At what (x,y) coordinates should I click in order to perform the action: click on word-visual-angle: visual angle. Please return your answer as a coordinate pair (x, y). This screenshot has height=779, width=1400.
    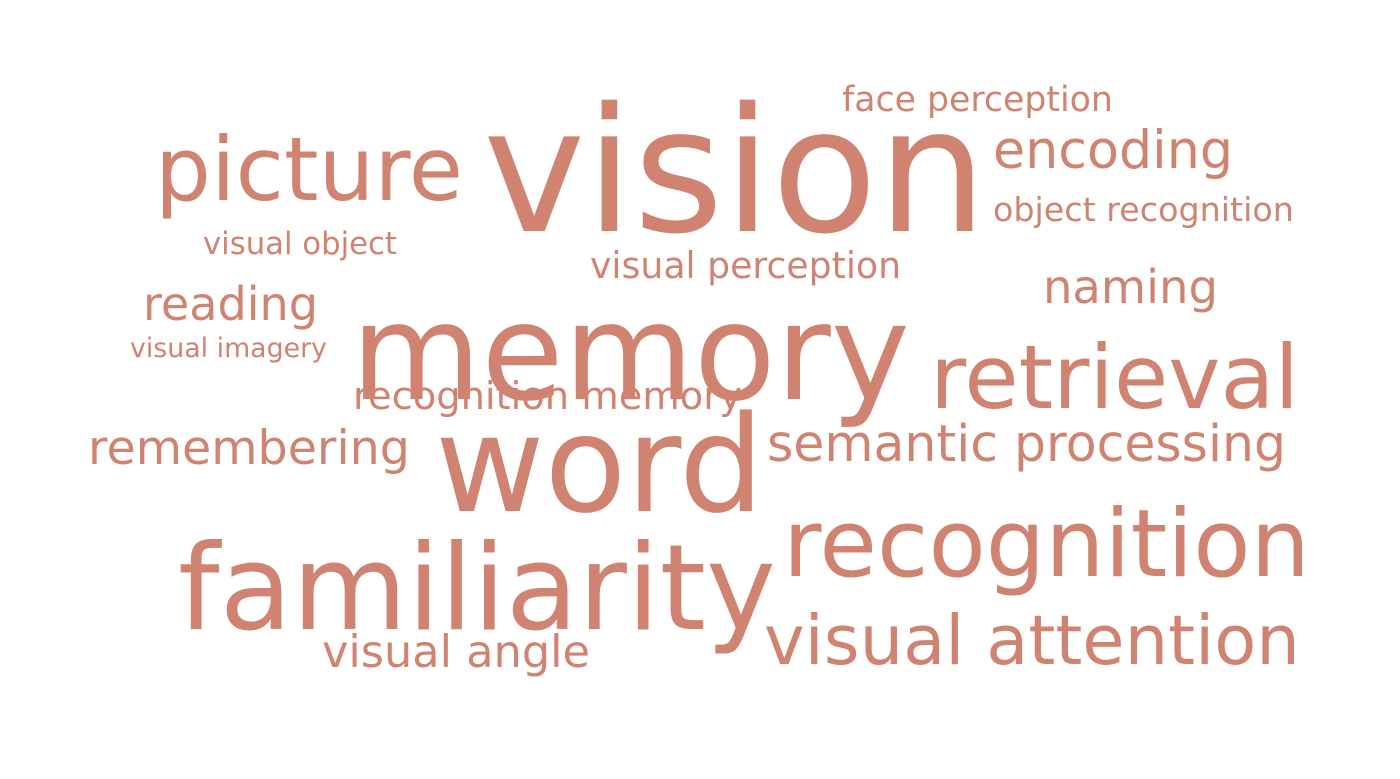
    Looking at the image, I should click on (456, 651).